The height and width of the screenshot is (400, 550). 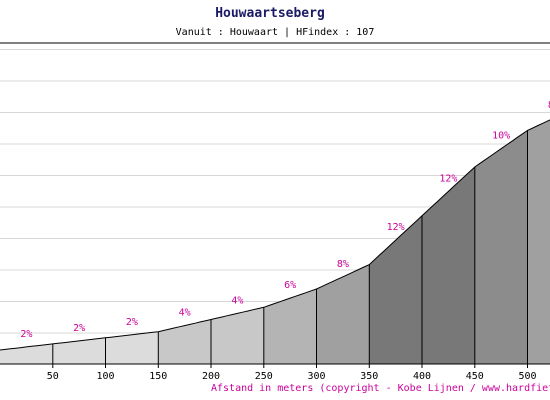 I want to click on x-tick-label: 300, so click(x=316, y=376).